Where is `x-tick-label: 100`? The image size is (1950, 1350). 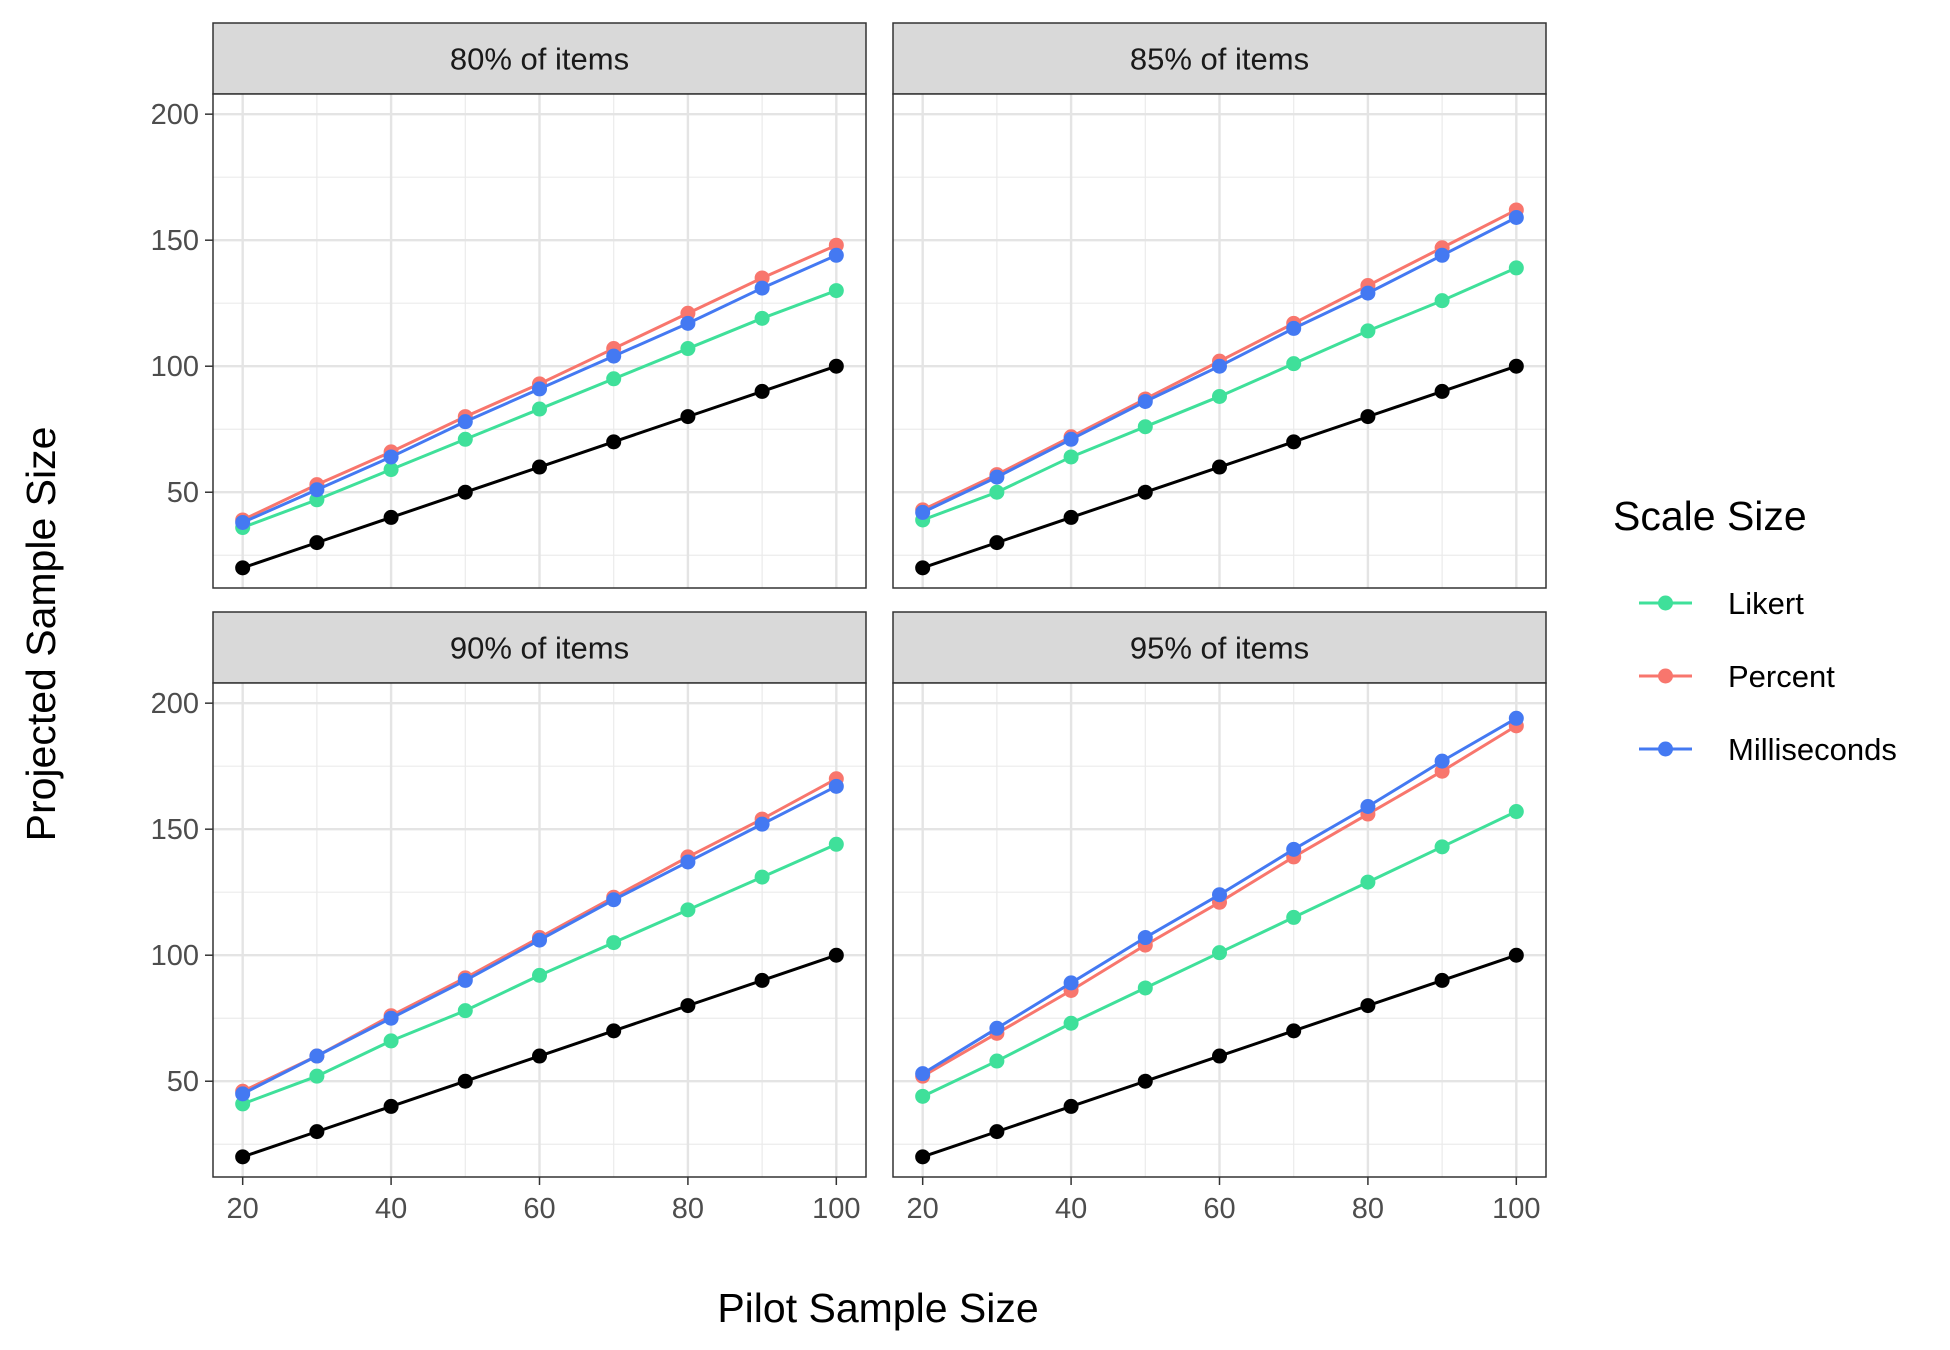
x-tick-label: 100 is located at coordinates (836, 1209).